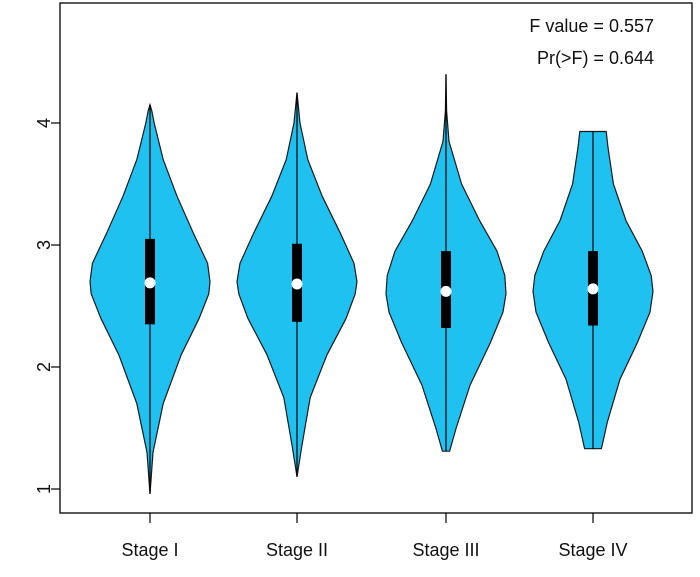 The height and width of the screenshot is (577, 700). Describe the element at coordinates (297, 550) in the screenshot. I see `x-tick-label: Stage II` at that location.